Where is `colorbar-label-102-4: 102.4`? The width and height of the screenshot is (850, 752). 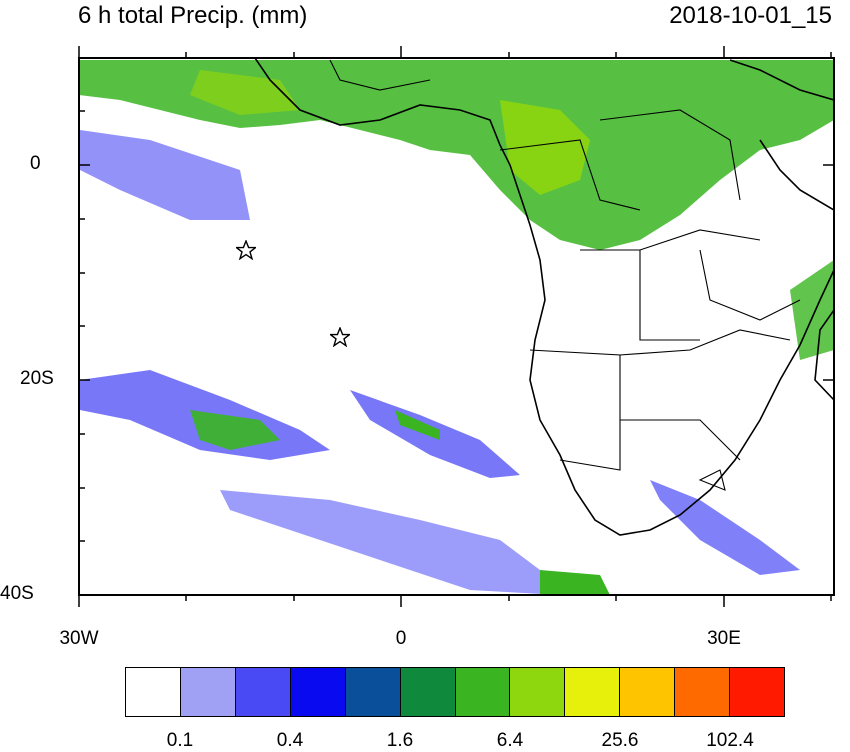
colorbar-label-102-4: 102.4 is located at coordinates (730, 740).